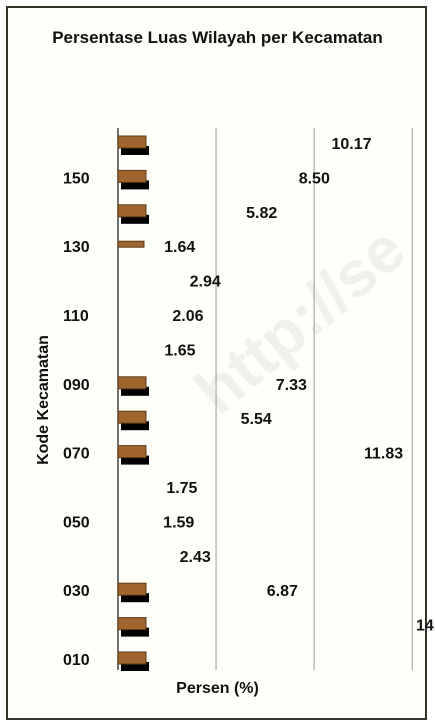  Describe the element at coordinates (425, 626) in the screenshot. I see `data-label: 14.48` at that location.